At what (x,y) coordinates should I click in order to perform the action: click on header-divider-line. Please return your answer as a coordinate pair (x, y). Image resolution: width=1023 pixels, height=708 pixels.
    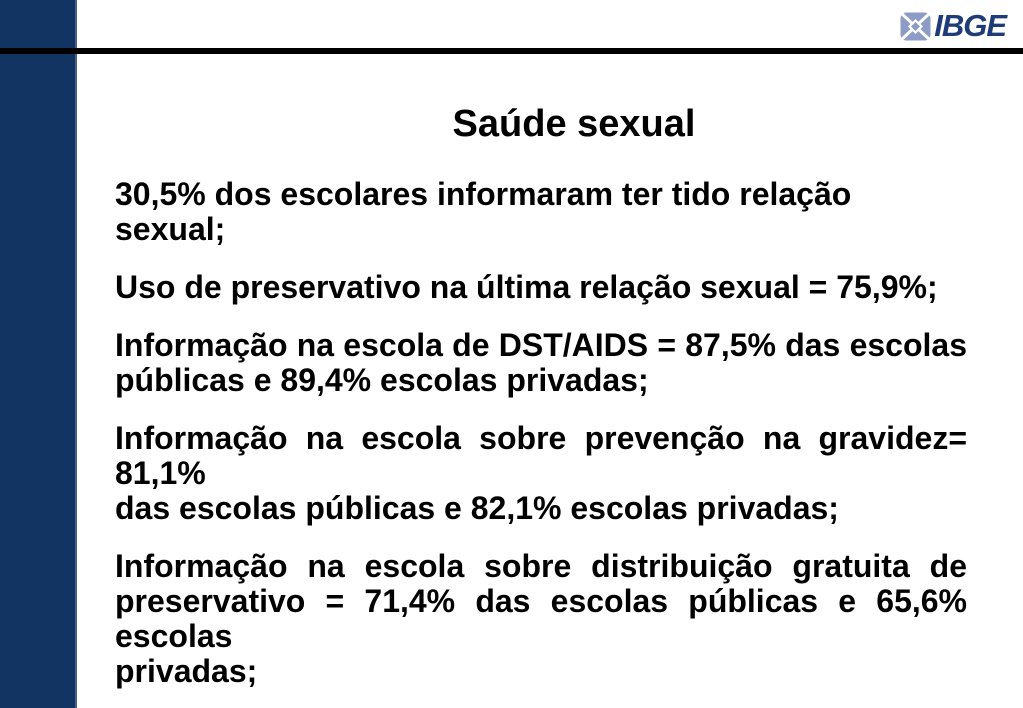
    Looking at the image, I should click on (511, 51).